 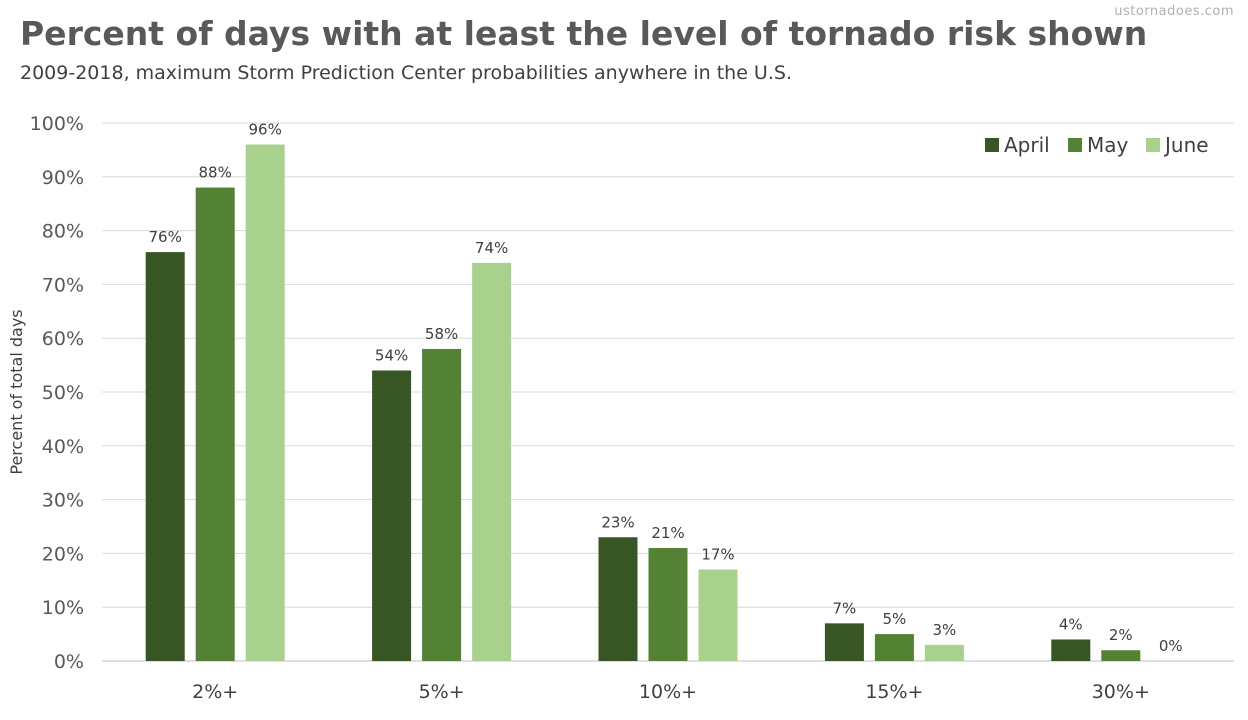 What do you see at coordinates (617, 522) in the screenshot?
I see `data-label: 23%` at bounding box center [617, 522].